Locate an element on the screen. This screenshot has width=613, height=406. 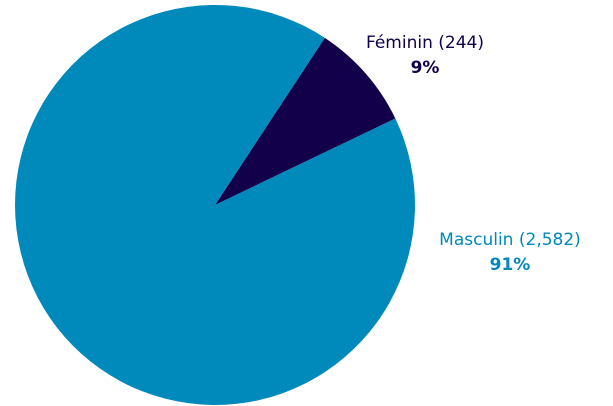
slice-label: Féminin (244) is located at coordinates (425, 43).